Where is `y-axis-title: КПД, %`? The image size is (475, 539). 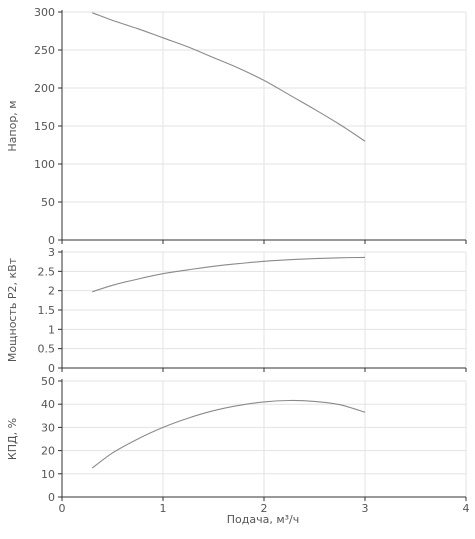
y-axis-title: КПД, % is located at coordinates (12, 439).